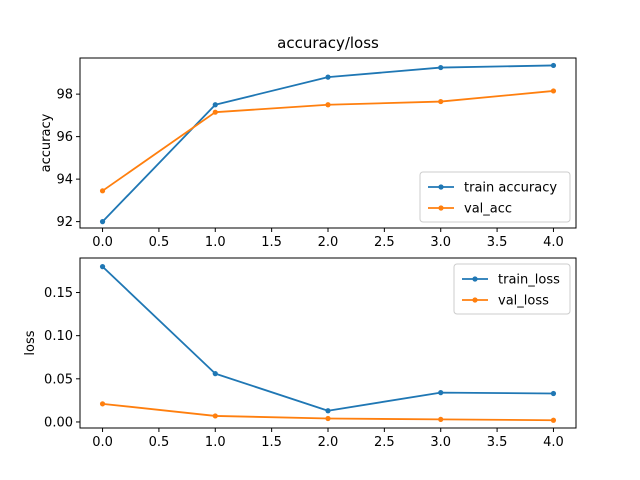  I want to click on y-axis-label: accuracy, so click(46, 142).